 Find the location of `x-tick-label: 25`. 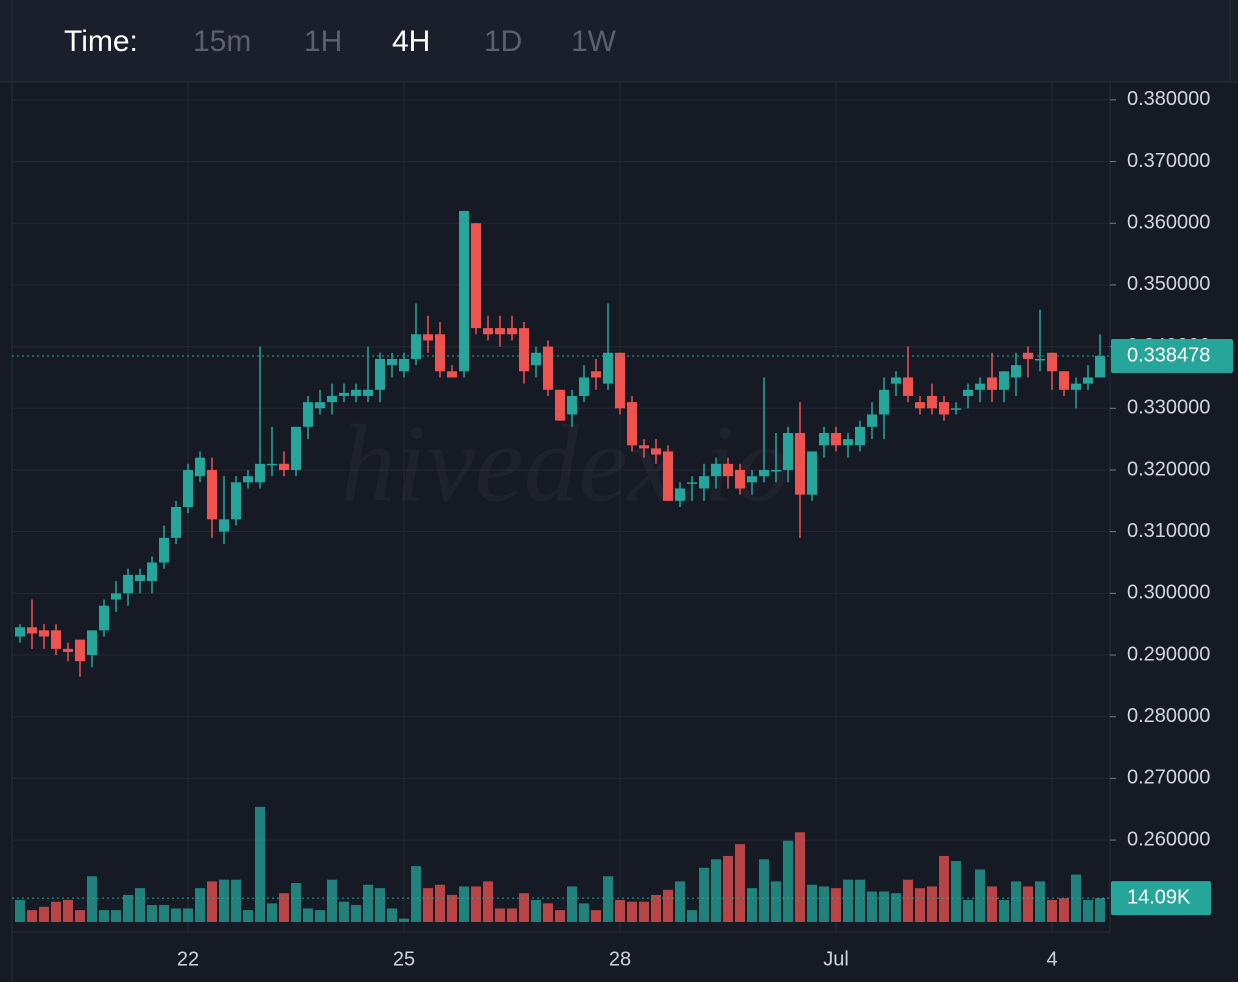

x-tick-label: 25 is located at coordinates (404, 959).